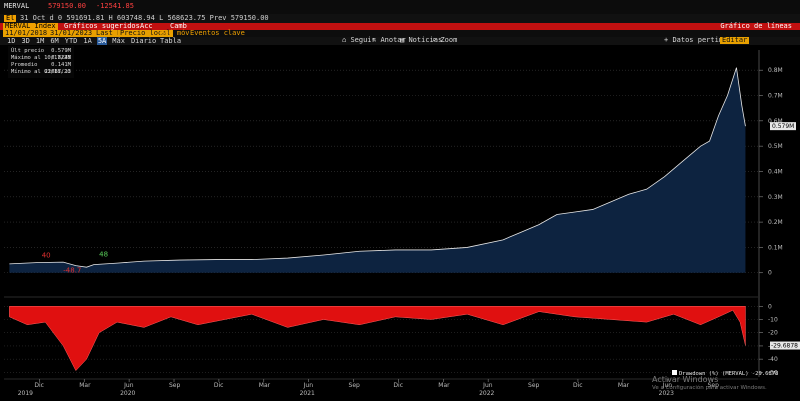  Describe the element at coordinates (54, 41) in the screenshot. I see `period-6m: 6M` at that location.